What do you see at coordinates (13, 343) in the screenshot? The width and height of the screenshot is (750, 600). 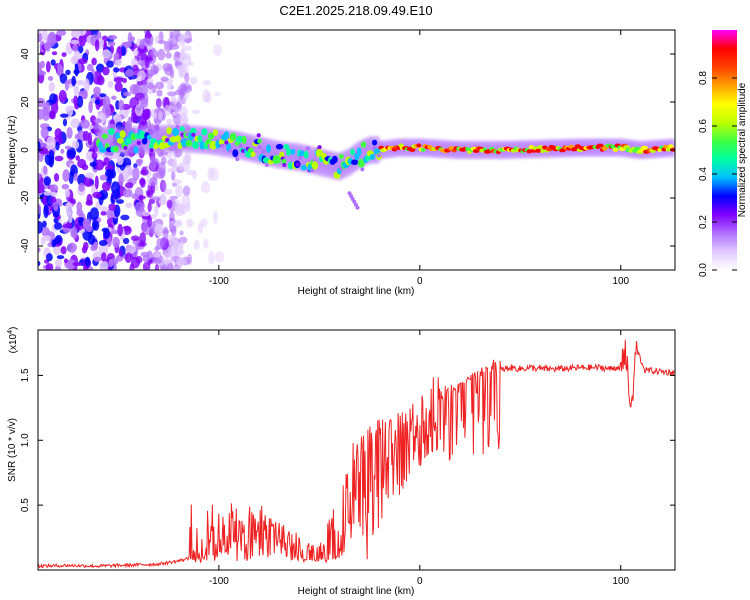 I see `snr-y-scale-base: (x10` at bounding box center [13, 343].